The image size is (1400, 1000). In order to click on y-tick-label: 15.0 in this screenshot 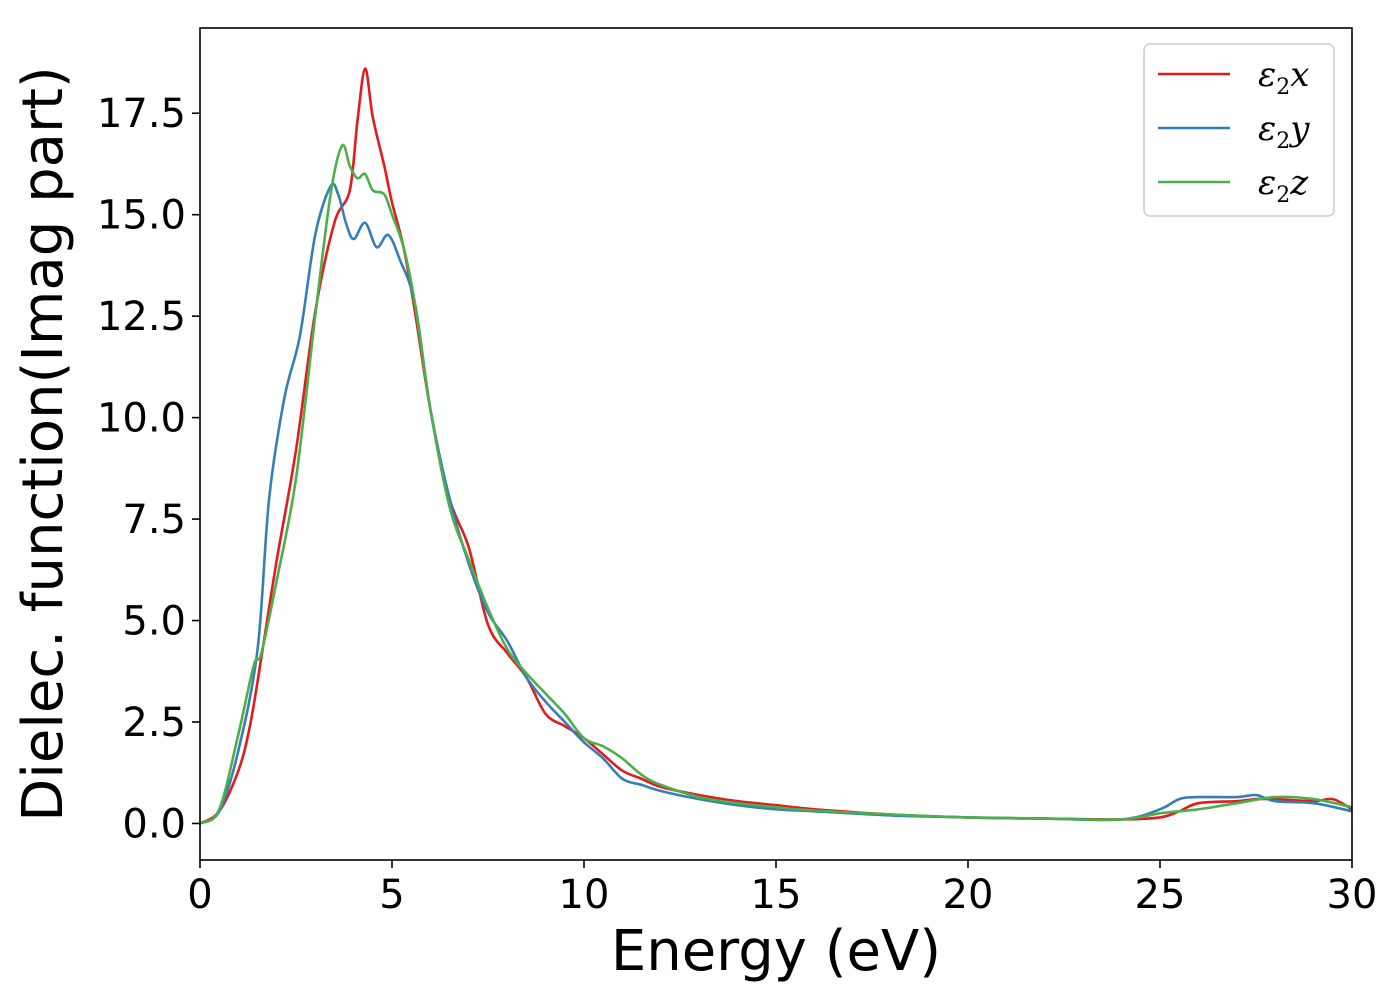, I will do `click(141, 216)`.